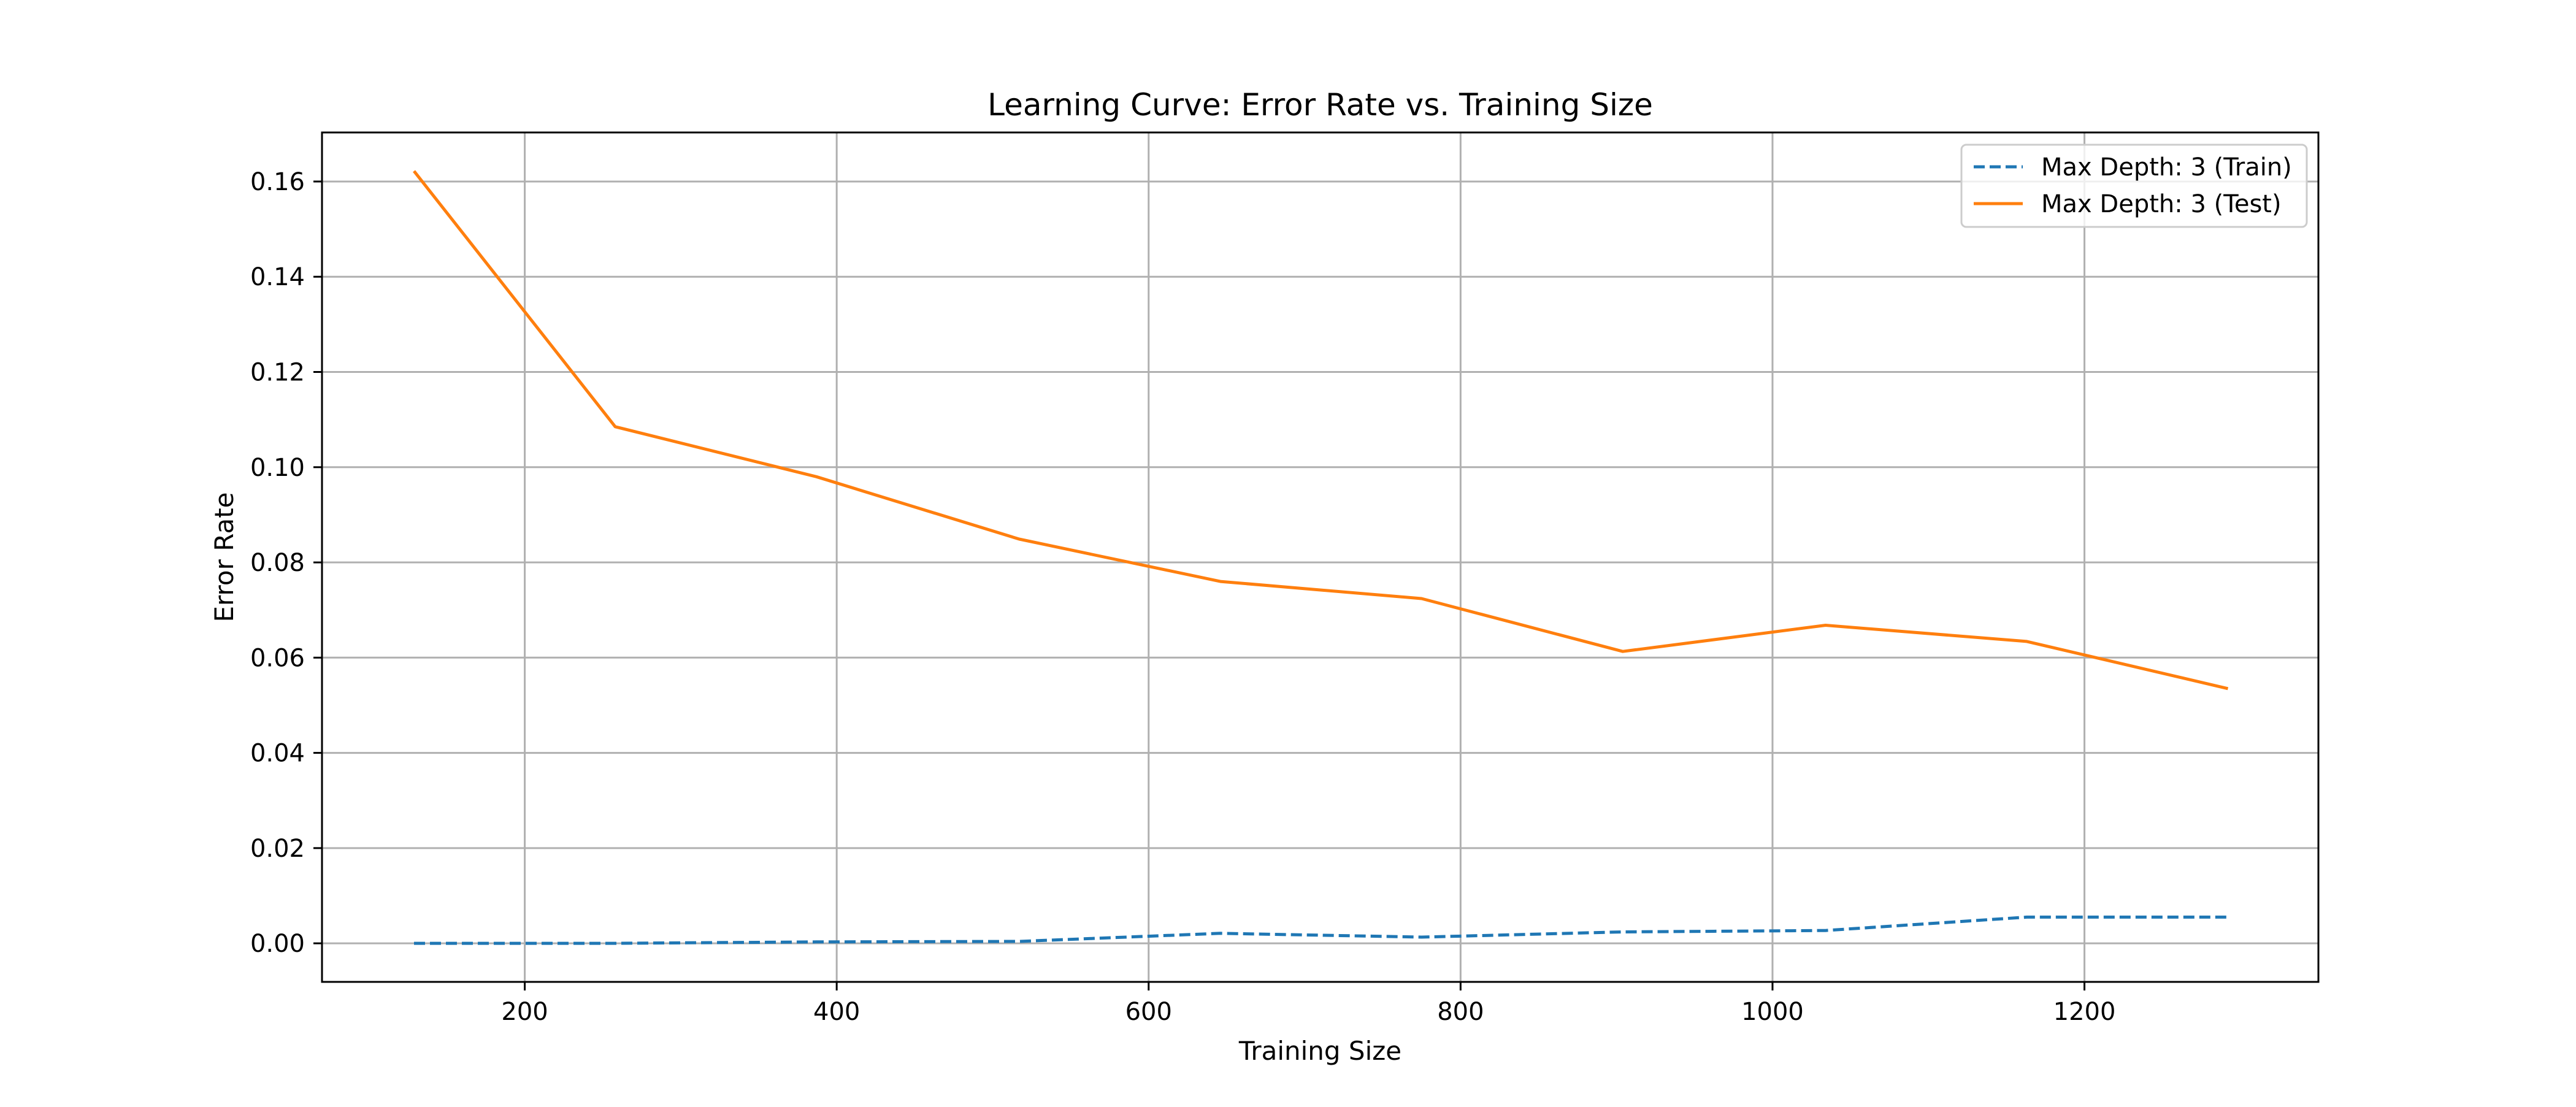 The width and height of the screenshot is (2576, 1107). What do you see at coordinates (1772, 1012) in the screenshot?
I see `x-tick-label: 1000` at bounding box center [1772, 1012].